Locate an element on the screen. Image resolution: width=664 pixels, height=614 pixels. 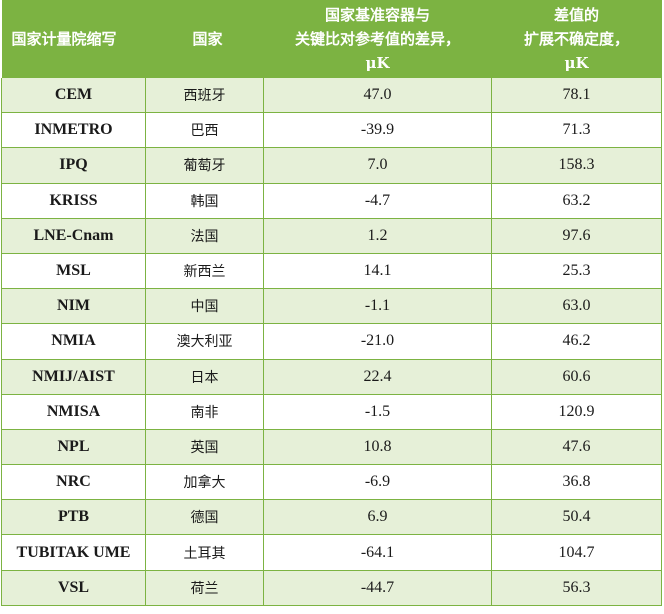
cell-uncertainty: 158.3 is located at coordinates (576, 165).